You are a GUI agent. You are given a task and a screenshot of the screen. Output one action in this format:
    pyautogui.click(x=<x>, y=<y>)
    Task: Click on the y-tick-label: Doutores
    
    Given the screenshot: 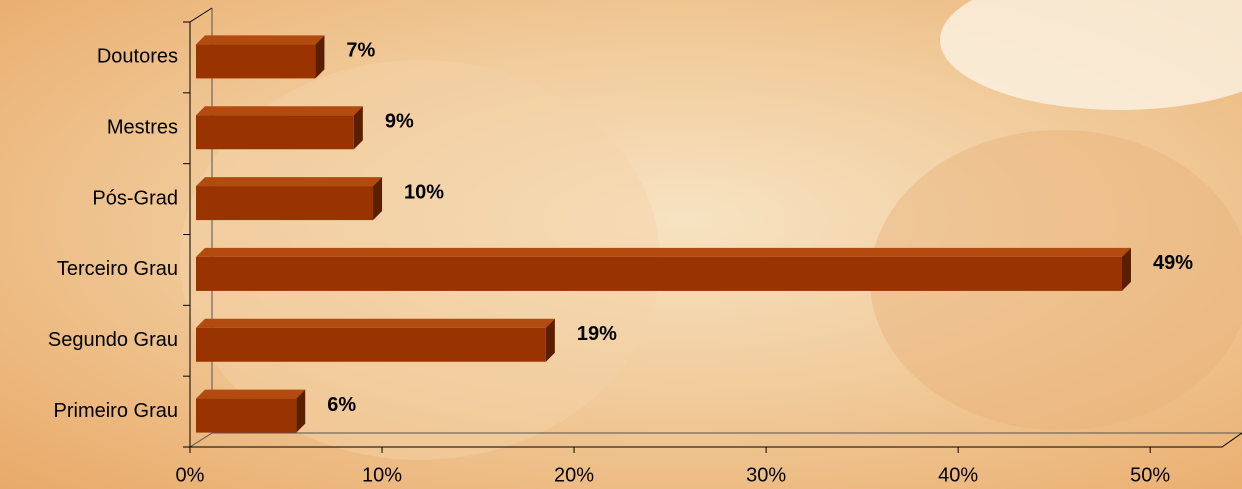 What is the action you would take?
    pyautogui.click(x=137, y=57)
    